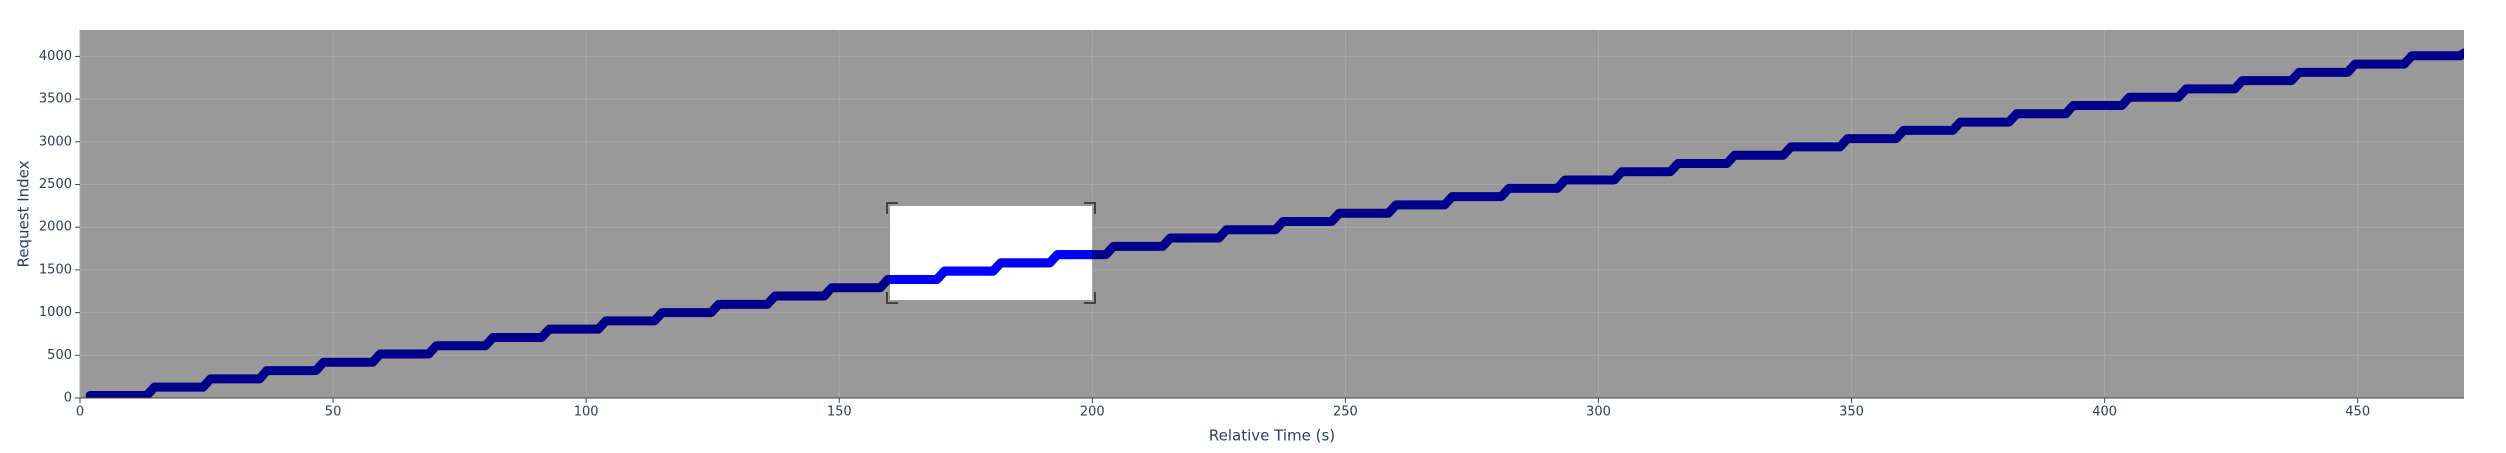 The height and width of the screenshot is (453, 2506). Describe the element at coordinates (586, 412) in the screenshot. I see `x-tick-label: 100` at that location.